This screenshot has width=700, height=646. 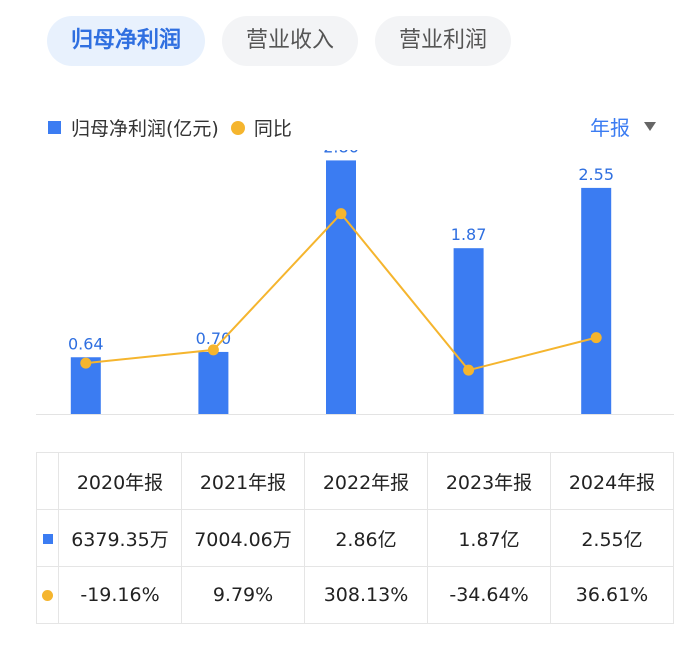 I want to click on table-header-cell: 2023年报, so click(x=489, y=481).